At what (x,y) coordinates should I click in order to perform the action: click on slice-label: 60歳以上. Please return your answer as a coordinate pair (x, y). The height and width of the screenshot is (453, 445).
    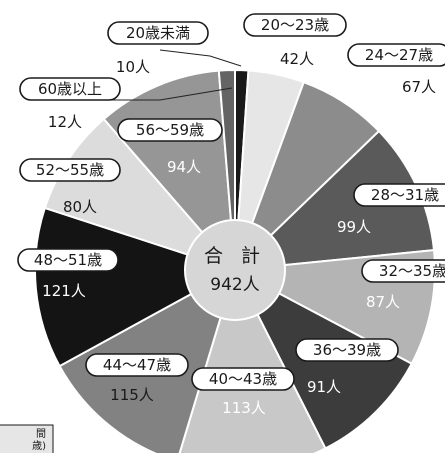
    Looking at the image, I should click on (70, 89).